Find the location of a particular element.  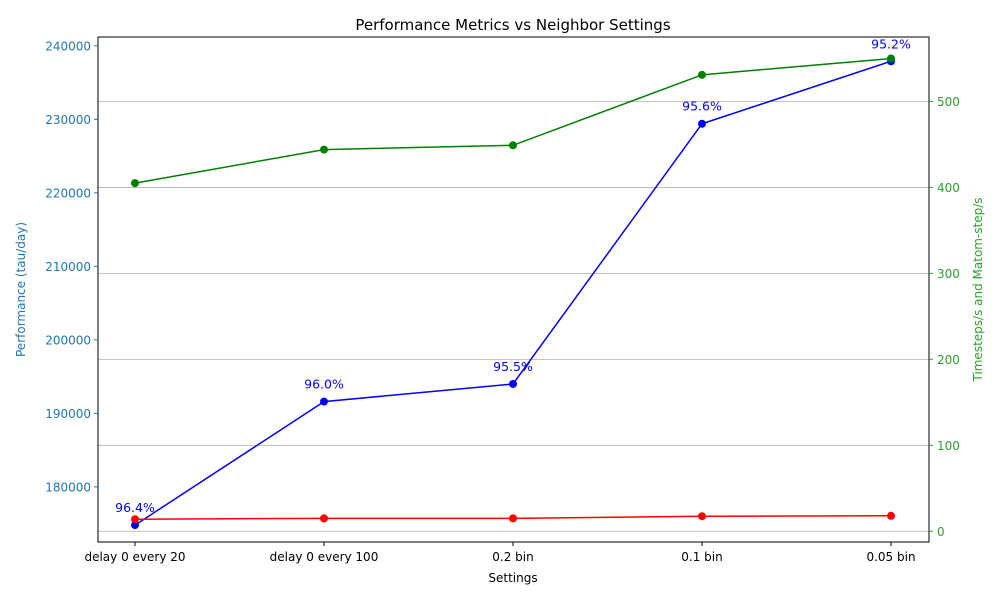

y-left-tick-label: 240000 is located at coordinates (68, 46).